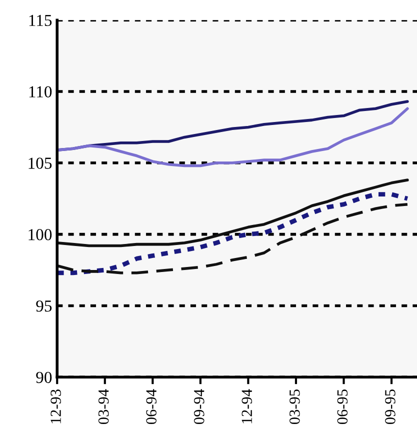  Describe the element at coordinates (103, 406) in the screenshot. I see `x-tick-label: 03-94` at that location.